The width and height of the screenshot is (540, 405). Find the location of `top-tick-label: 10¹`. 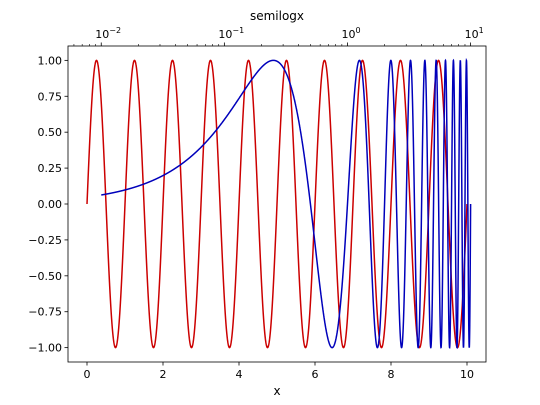

top-tick-label: 10¹ is located at coordinates (474, 33).